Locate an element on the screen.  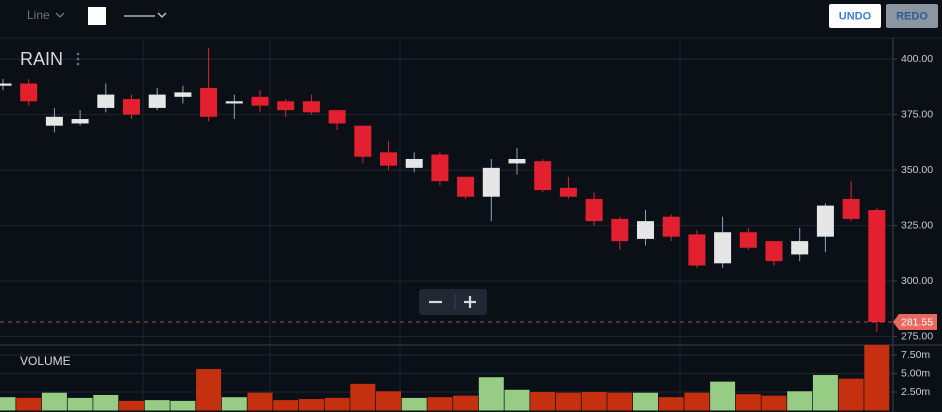
last-price-label: 281.55 is located at coordinates (917, 322).